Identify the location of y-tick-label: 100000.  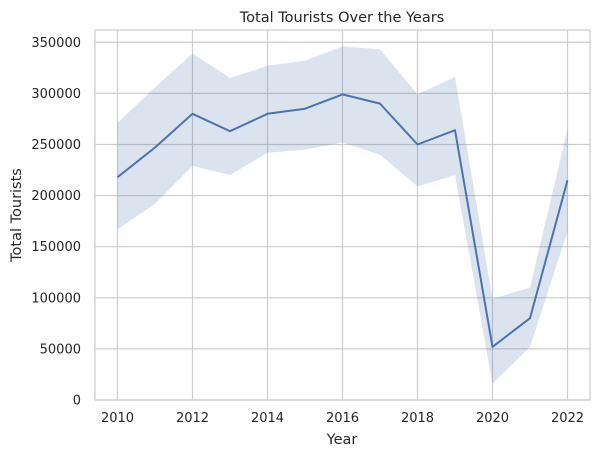
(56, 298).